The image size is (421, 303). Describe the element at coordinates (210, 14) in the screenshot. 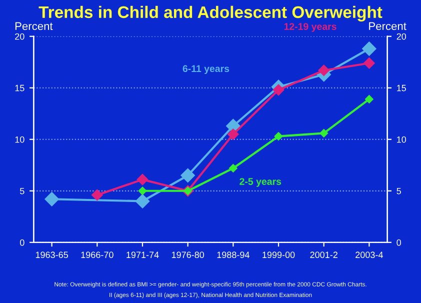

I see `chart-title: Trends in Child and Adolescent Overweight` at that location.